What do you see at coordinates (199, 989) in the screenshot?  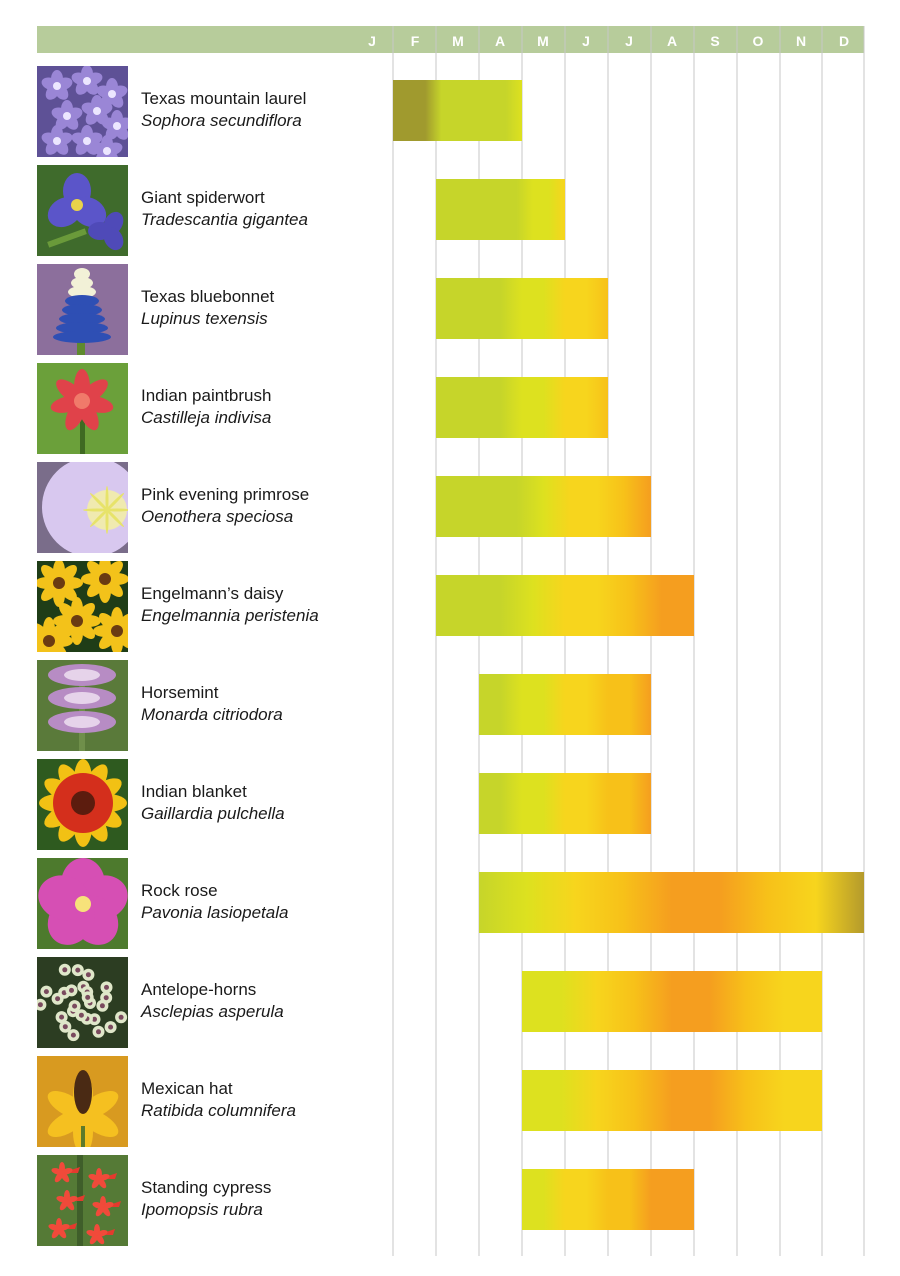 I see `common-name: Antelope-horns` at bounding box center [199, 989].